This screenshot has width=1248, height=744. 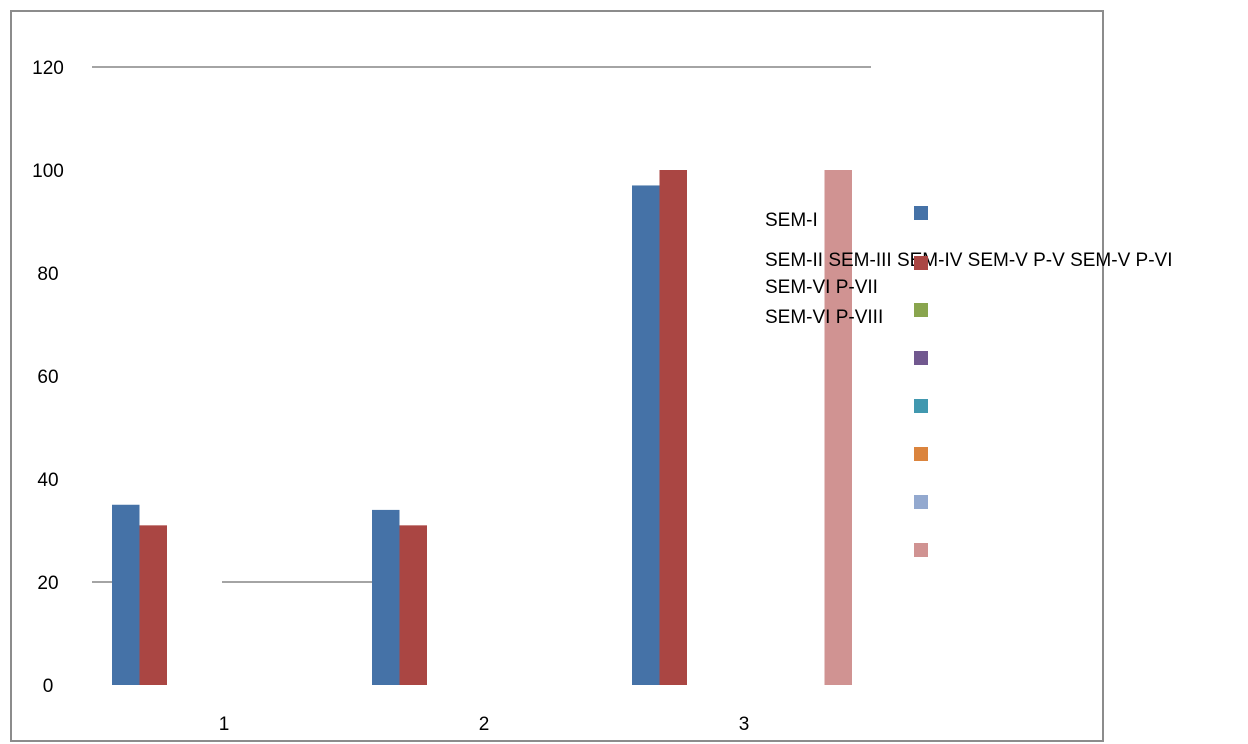 What do you see at coordinates (821, 287) in the screenshot?
I see `legend-label: SEM-VI P-VII` at bounding box center [821, 287].